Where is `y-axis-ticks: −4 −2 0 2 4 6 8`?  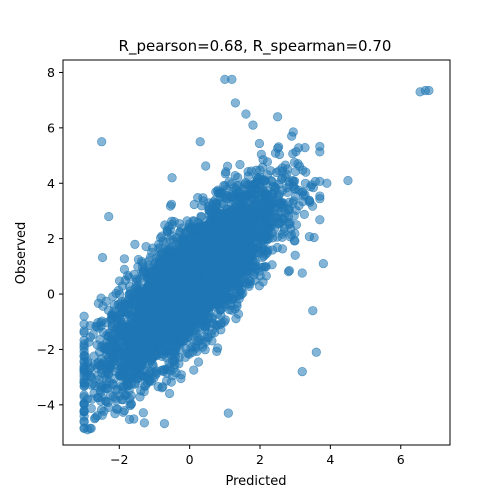 y-axis-ticks: −4 −2 0 2 4 6 8 is located at coordinates (50, 238).